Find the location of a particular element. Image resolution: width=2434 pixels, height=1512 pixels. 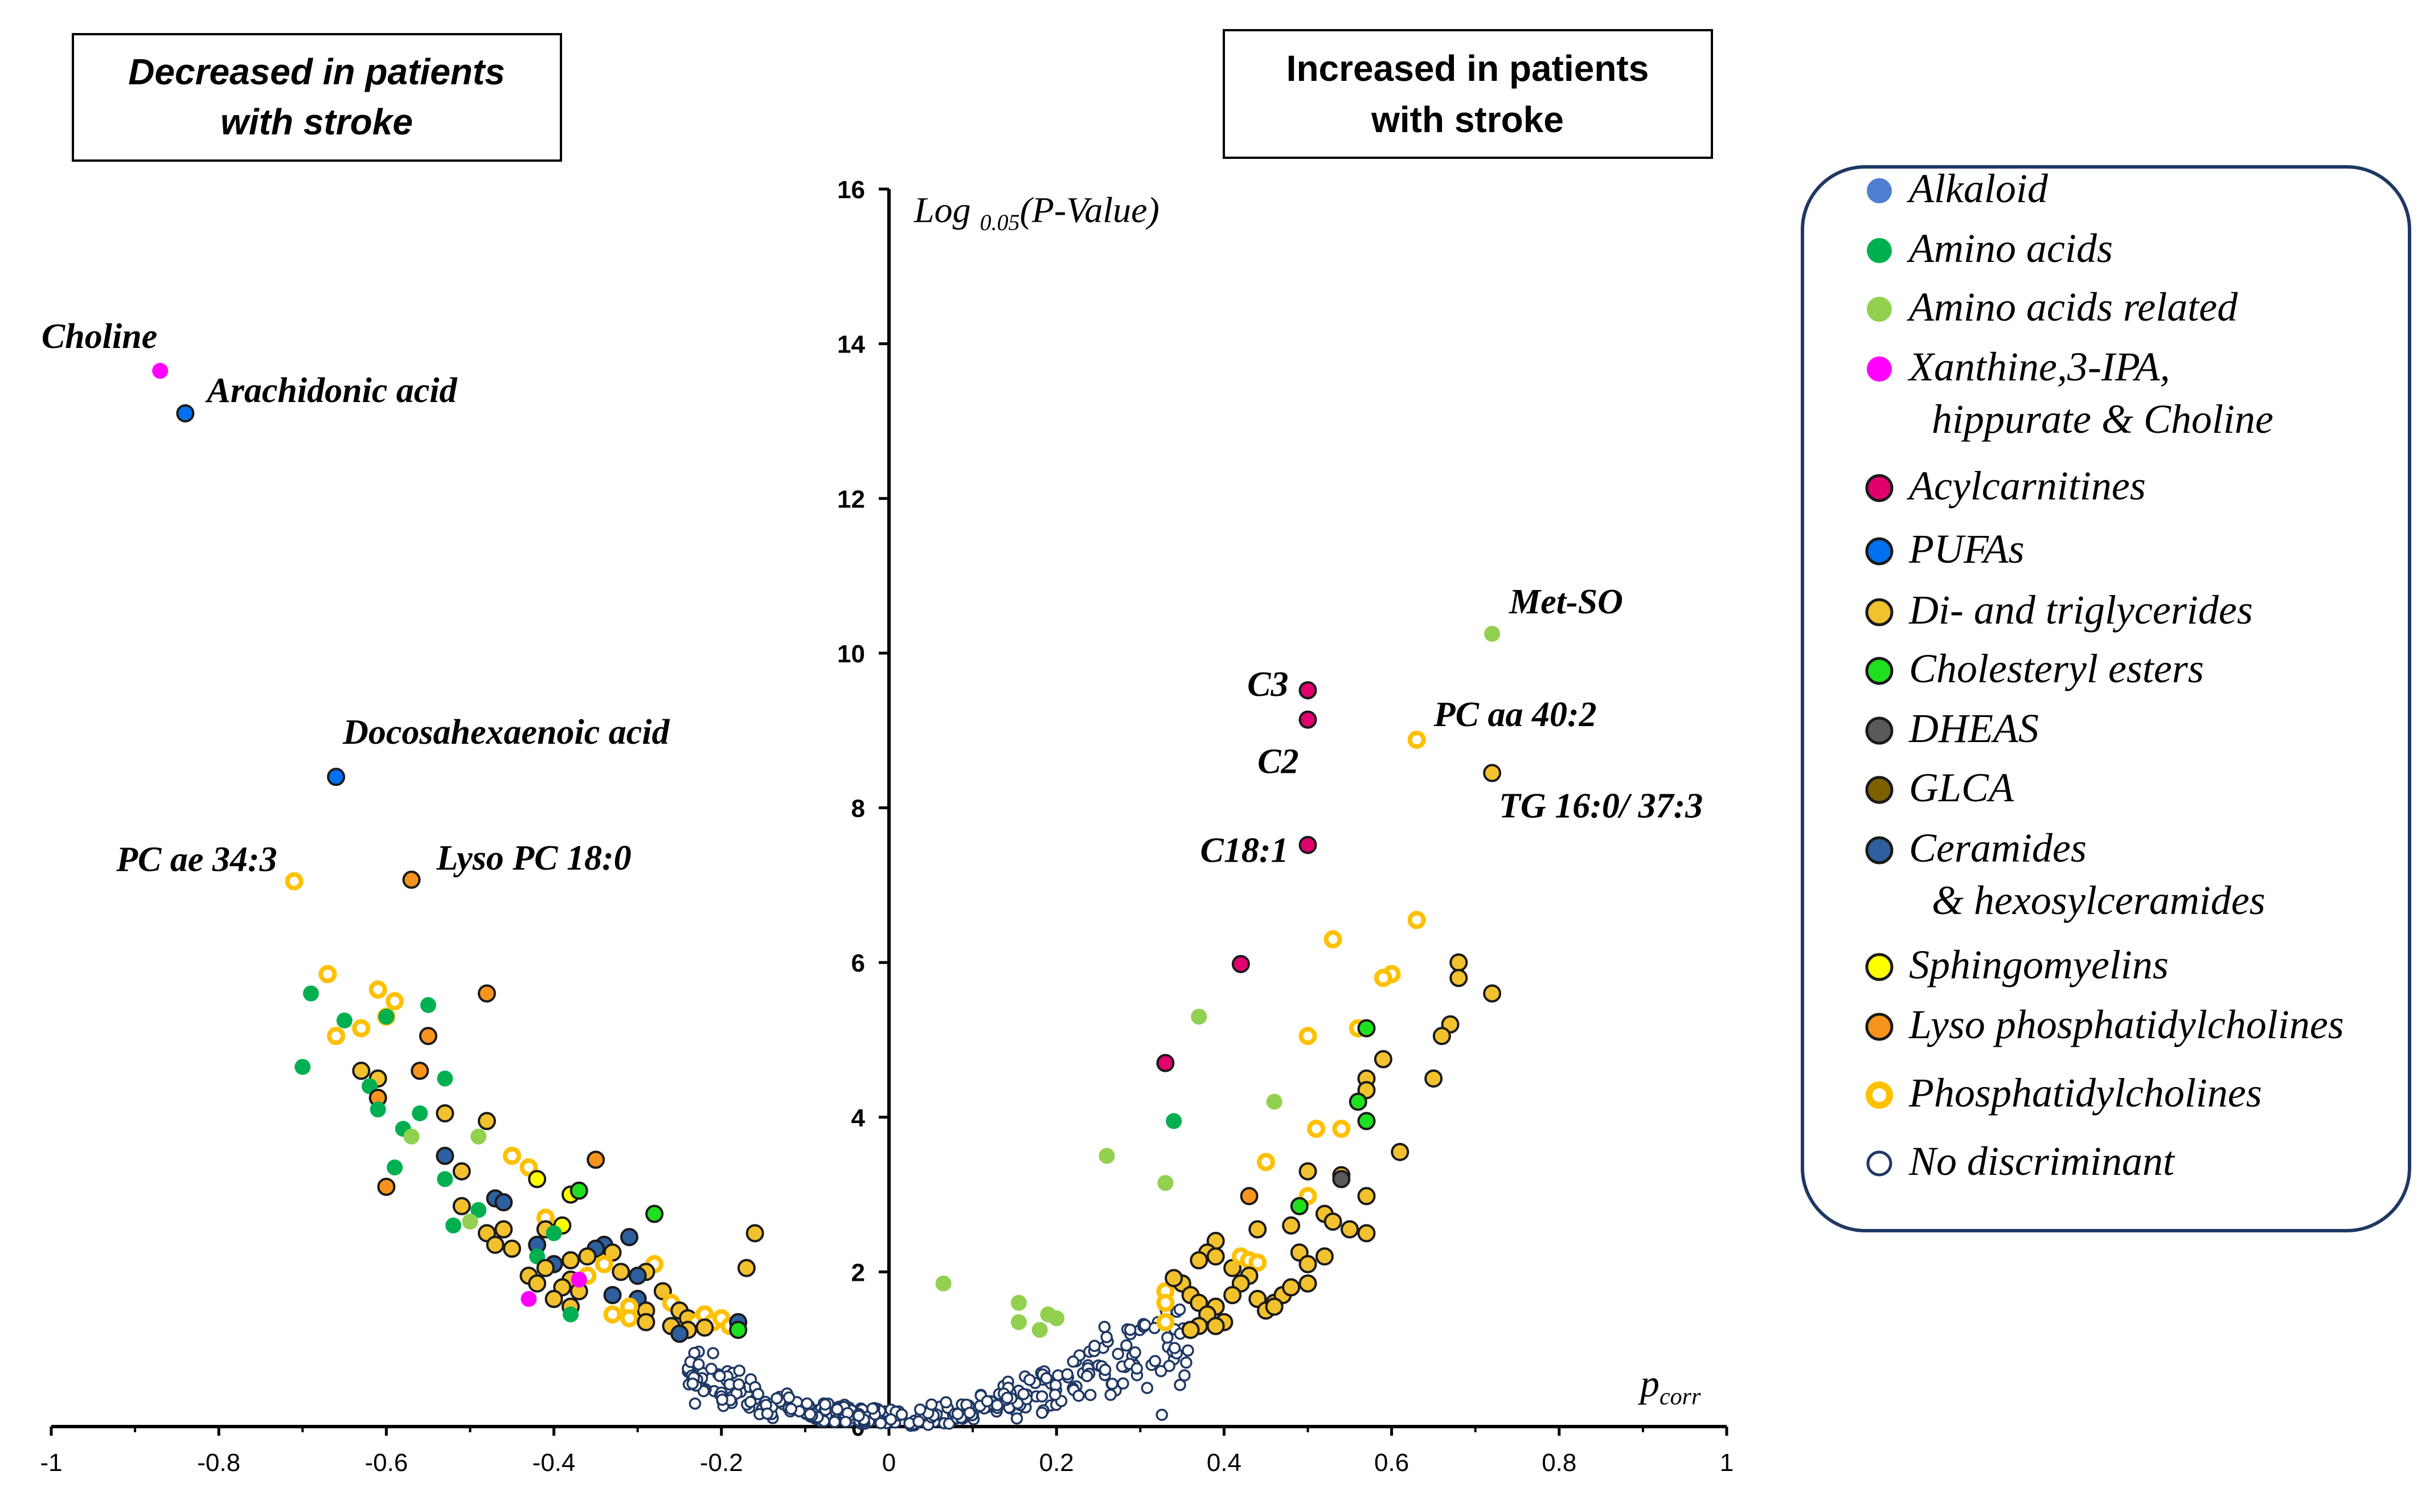

y-tick-label: 14 is located at coordinates (851, 345).